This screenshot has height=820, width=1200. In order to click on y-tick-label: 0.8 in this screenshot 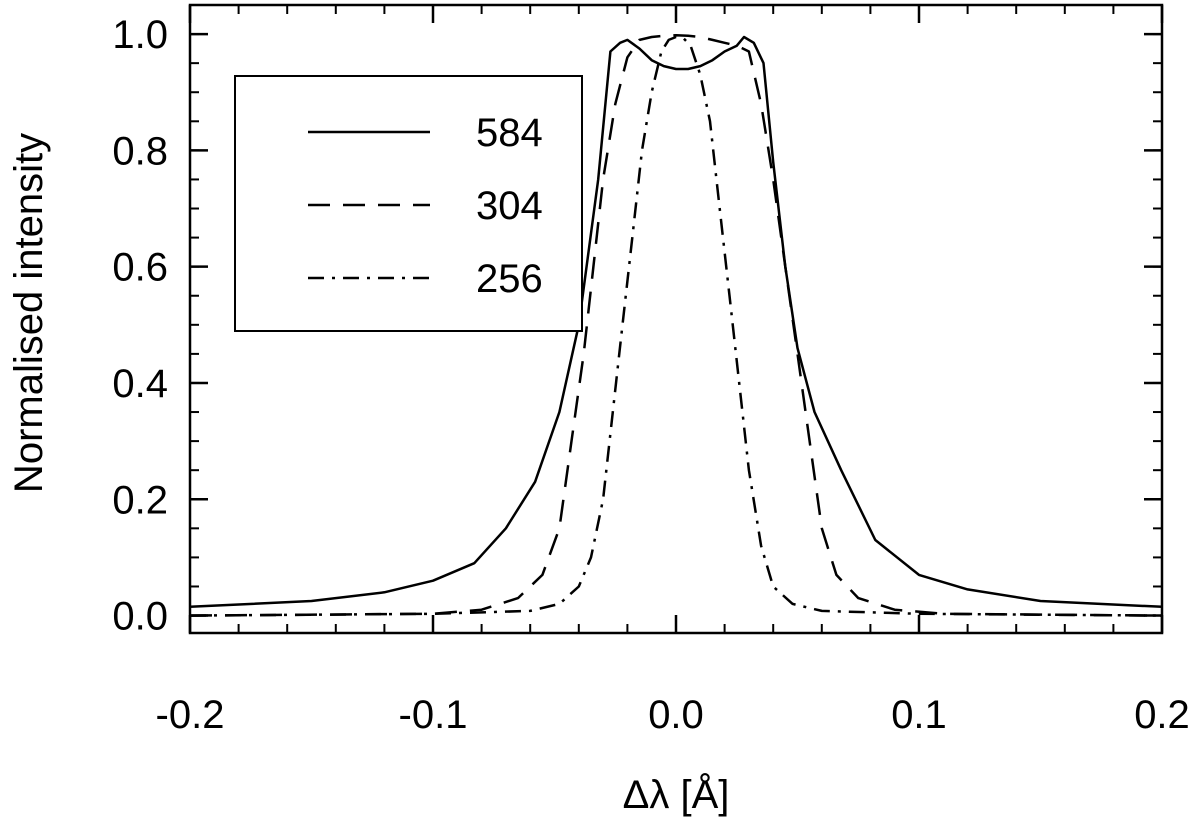, I will do `click(140, 151)`.